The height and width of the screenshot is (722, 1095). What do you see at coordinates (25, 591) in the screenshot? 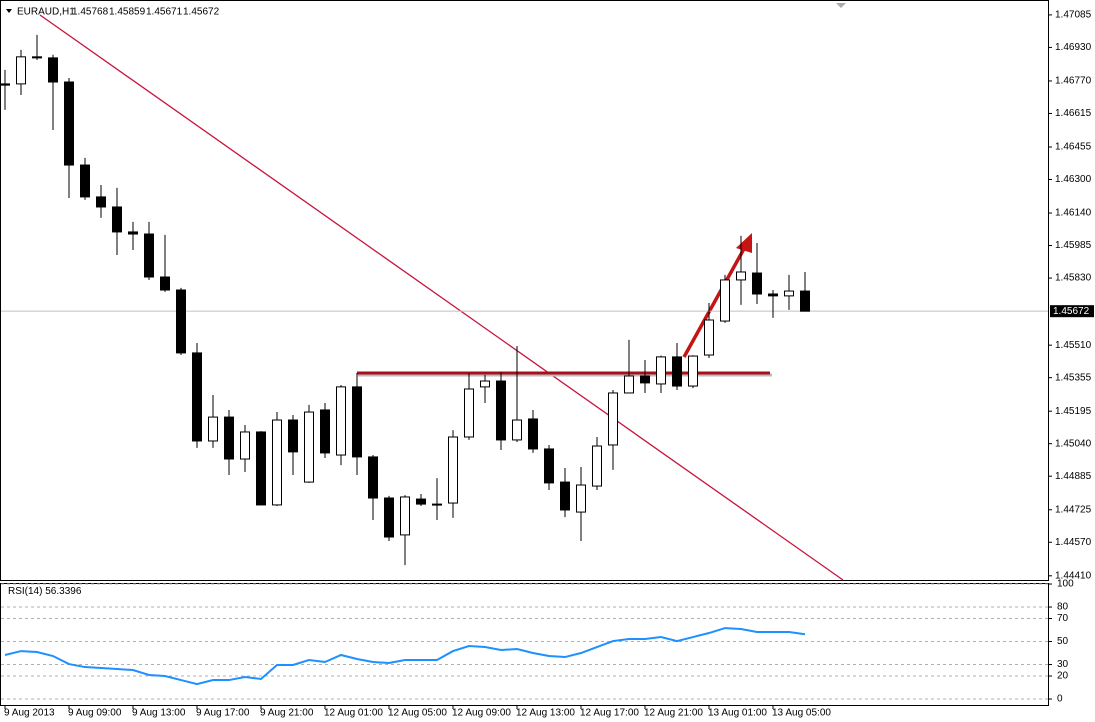
I see `rsi-name: RSI(14)` at bounding box center [25, 591].